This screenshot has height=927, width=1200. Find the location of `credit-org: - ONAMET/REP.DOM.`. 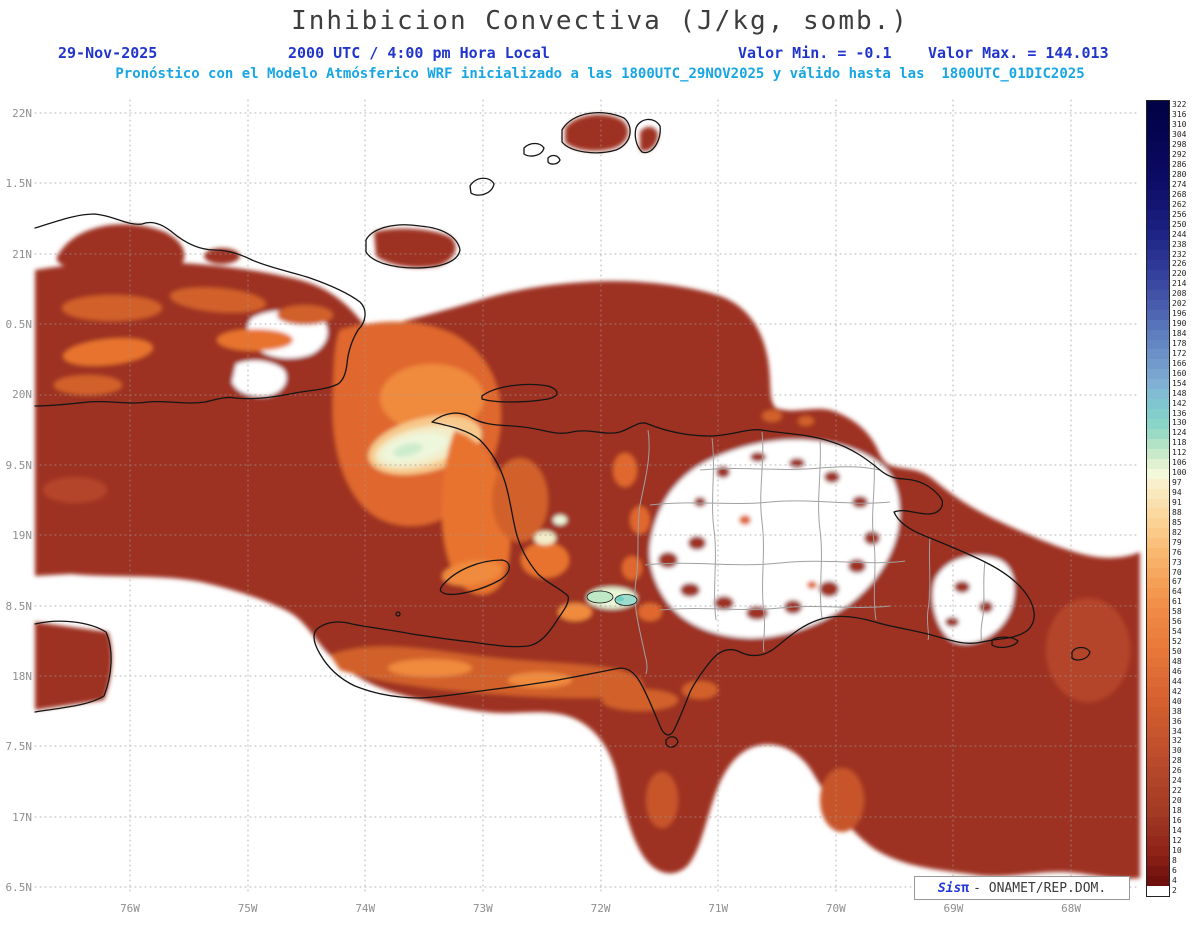

credit-org: - ONAMET/REP.DOM. is located at coordinates (1040, 888).